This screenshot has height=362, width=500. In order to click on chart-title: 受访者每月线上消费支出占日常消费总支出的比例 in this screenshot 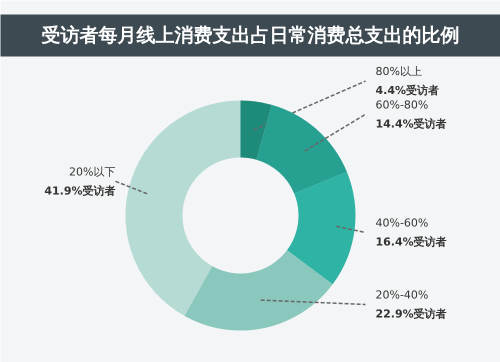, I will do `click(251, 35)`.